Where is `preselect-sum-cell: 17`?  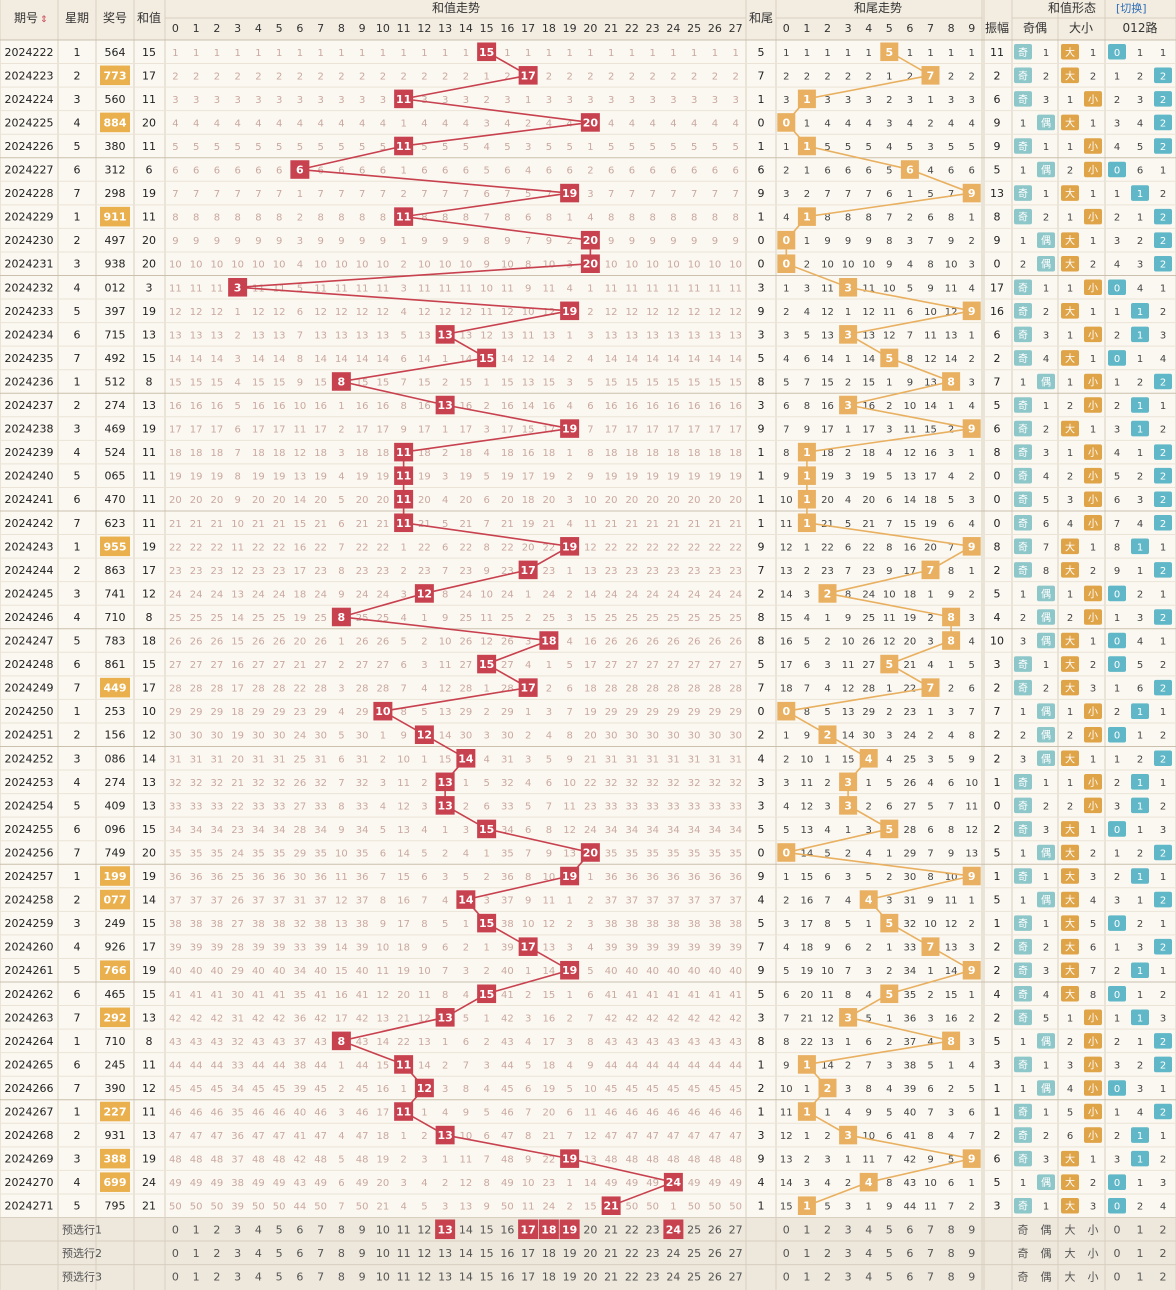 preselect-sum-cell: 17 is located at coordinates (528, 1276).